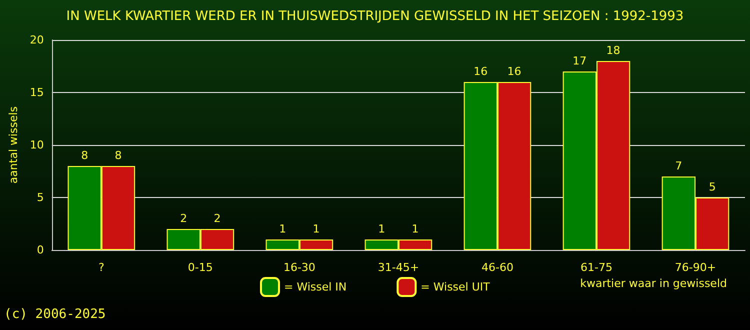 The height and width of the screenshot is (330, 750). Describe the element at coordinates (37, 92) in the screenshot. I see `y-tick-label: 15` at that location.